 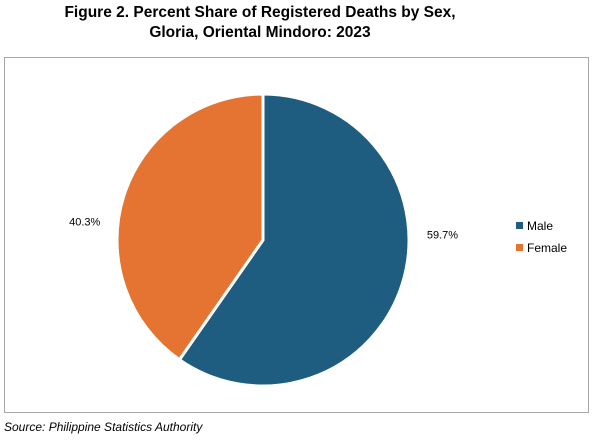 I want to click on data-label-female: 40.3%, so click(x=84, y=222).